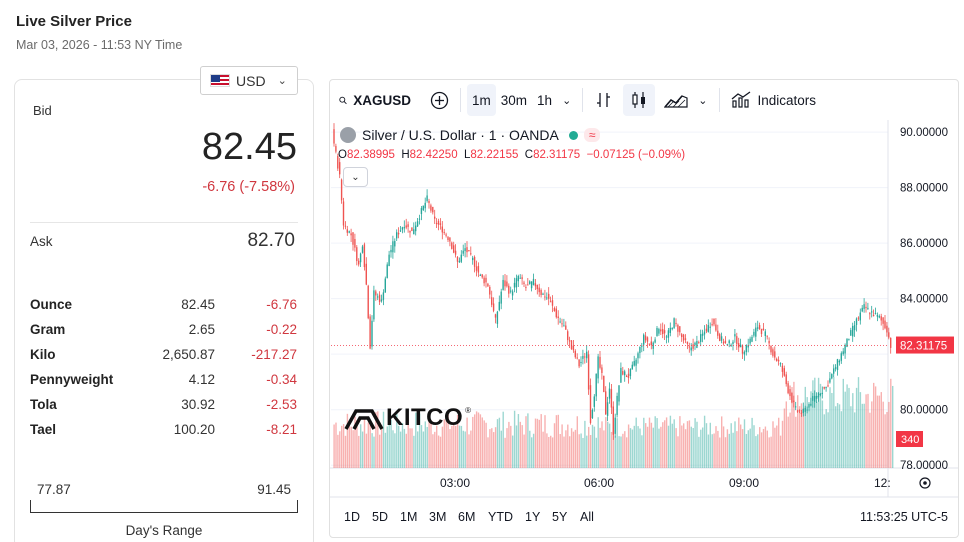 The width and height of the screenshot is (964, 542). Describe the element at coordinates (164, 432) in the screenshot. I see `unit-row-tael: Tael 100.20 -8.21` at that location.